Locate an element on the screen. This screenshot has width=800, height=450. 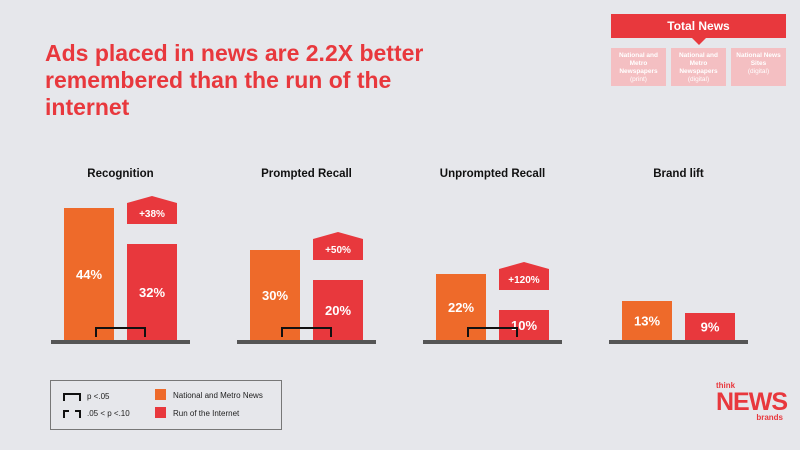
lift-label: +38% is located at coordinates (152, 214).